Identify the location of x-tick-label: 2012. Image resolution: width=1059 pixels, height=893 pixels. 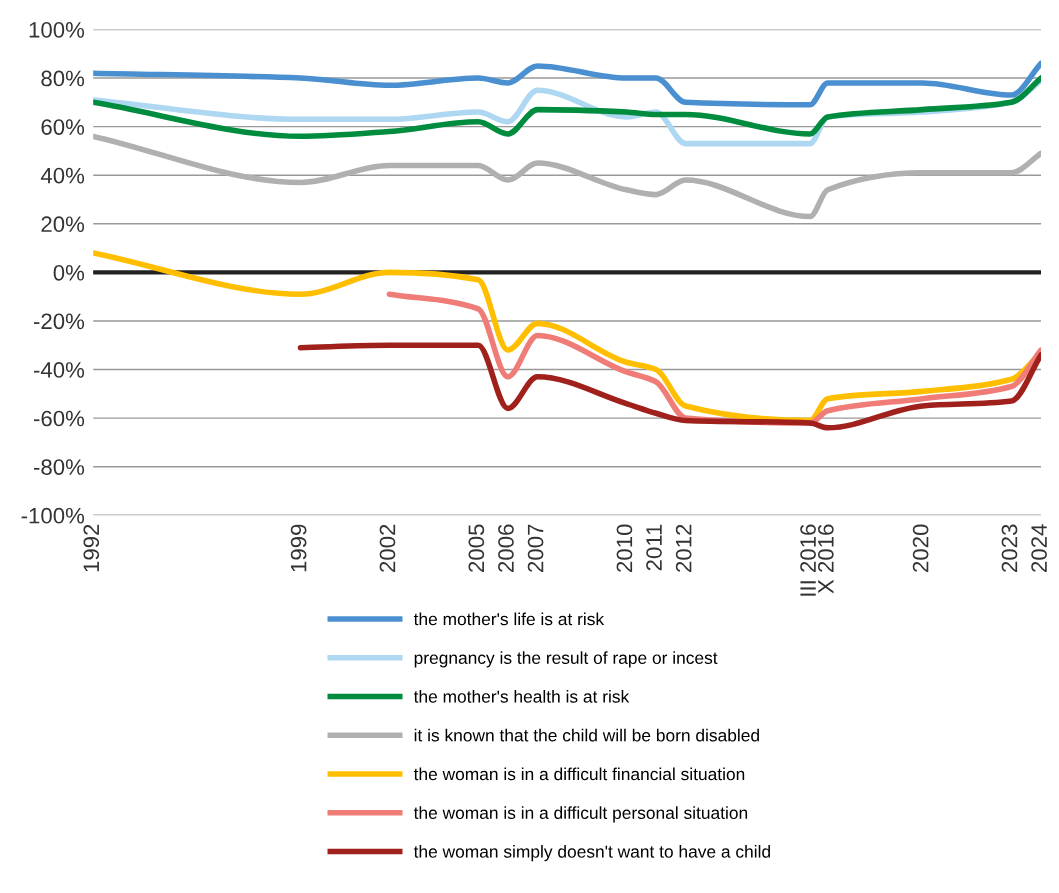
(683, 548).